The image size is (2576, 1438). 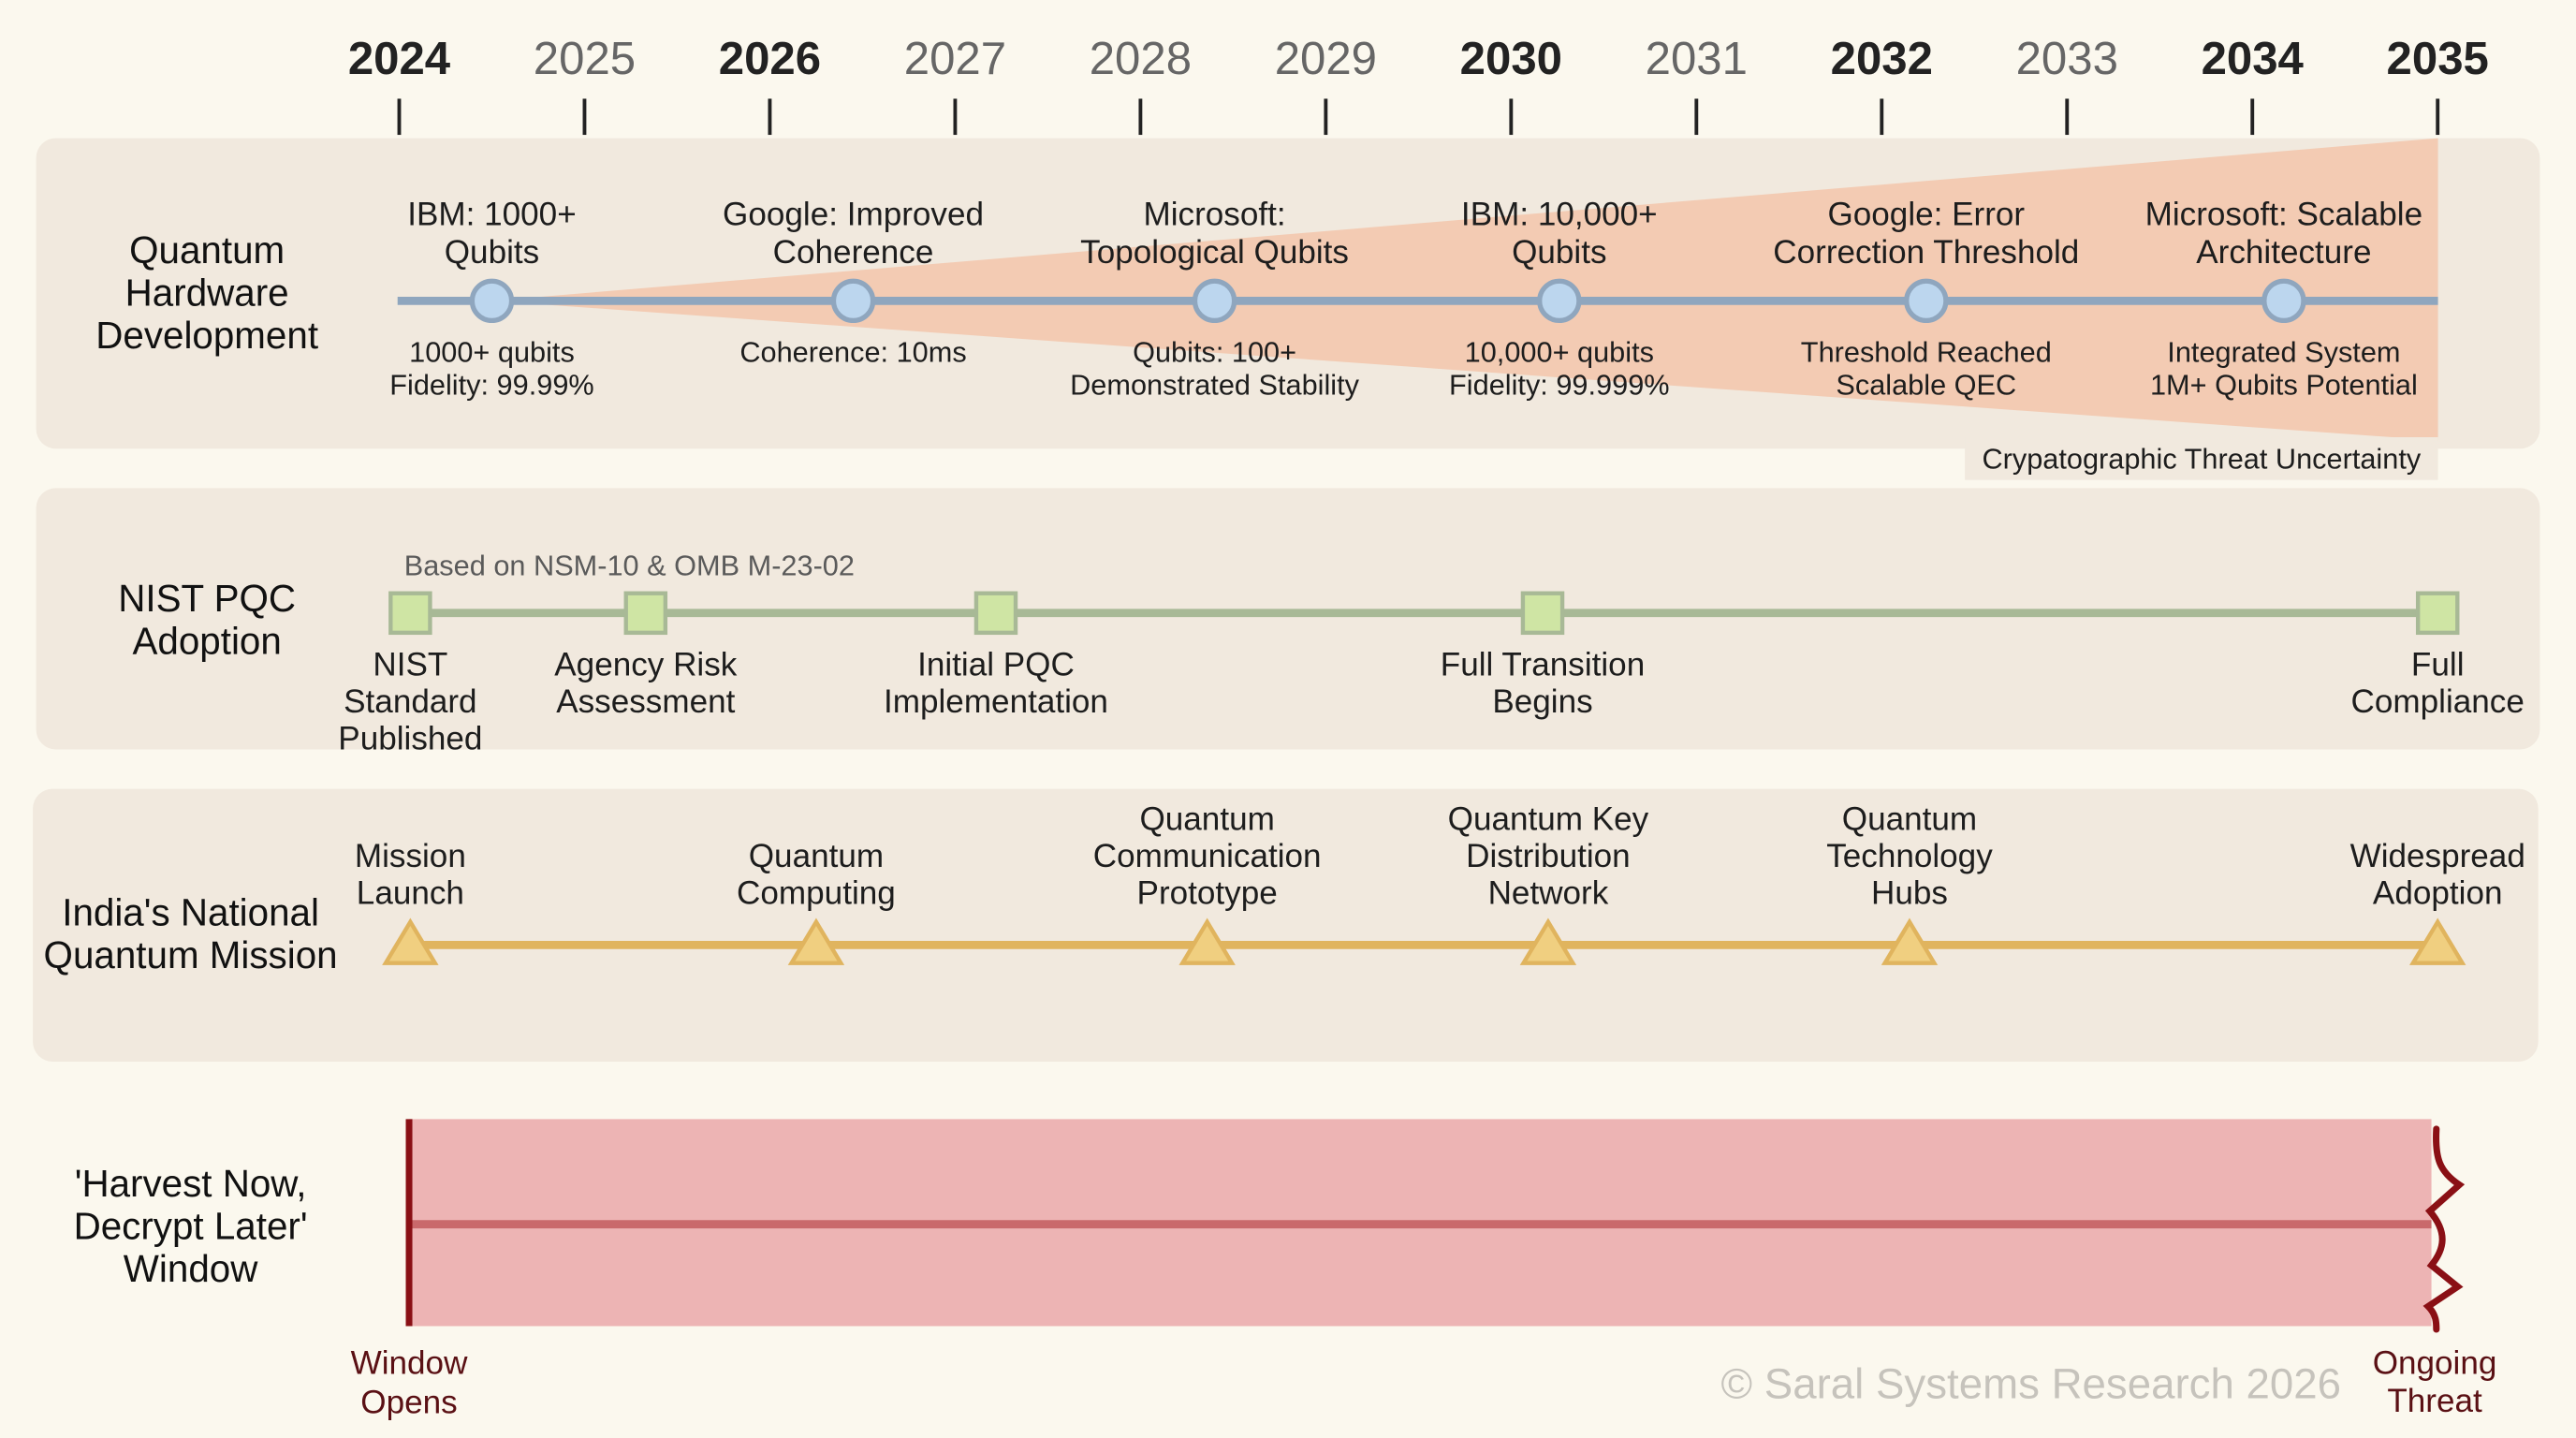 I want to click on milestone-label: Begins, so click(x=1542, y=701).